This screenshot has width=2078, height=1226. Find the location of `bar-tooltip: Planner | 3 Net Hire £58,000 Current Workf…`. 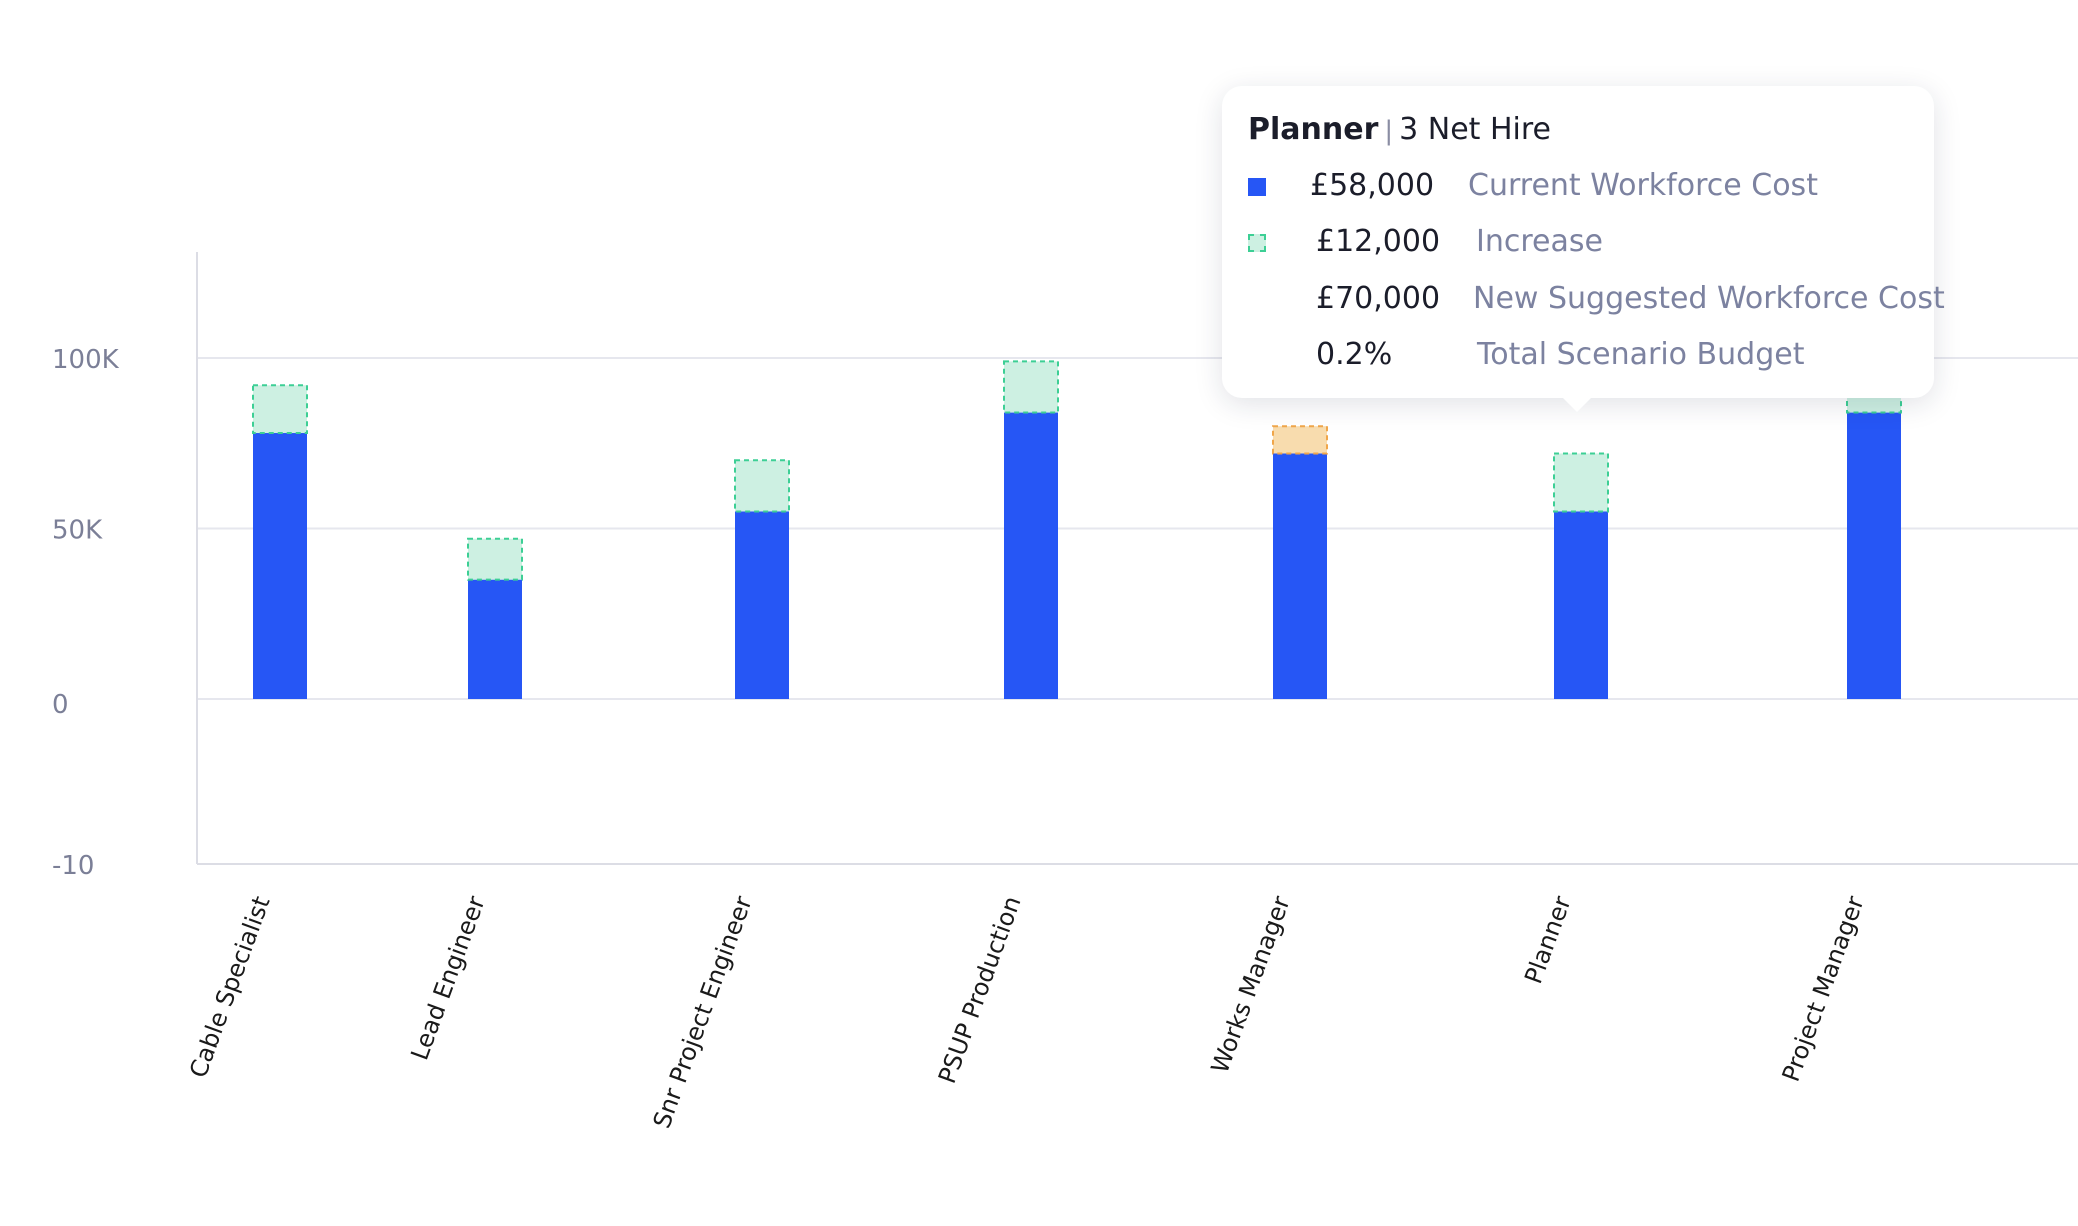

bar-tooltip: Planner | 3 Net Hire £58,000 Current Workf… is located at coordinates (1583, 249).